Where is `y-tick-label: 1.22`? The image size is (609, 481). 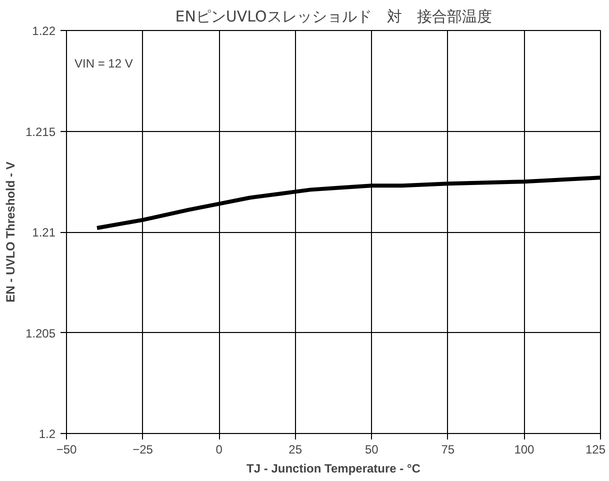
y-tick-label: 1.22 is located at coordinates (44, 31).